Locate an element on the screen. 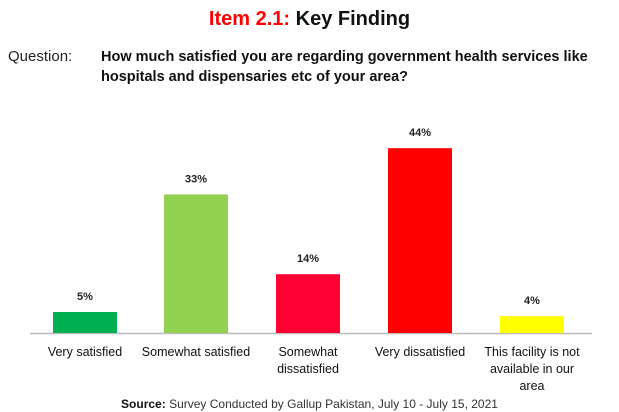 This screenshot has width=619, height=412. data-label: 5% is located at coordinates (85, 297).